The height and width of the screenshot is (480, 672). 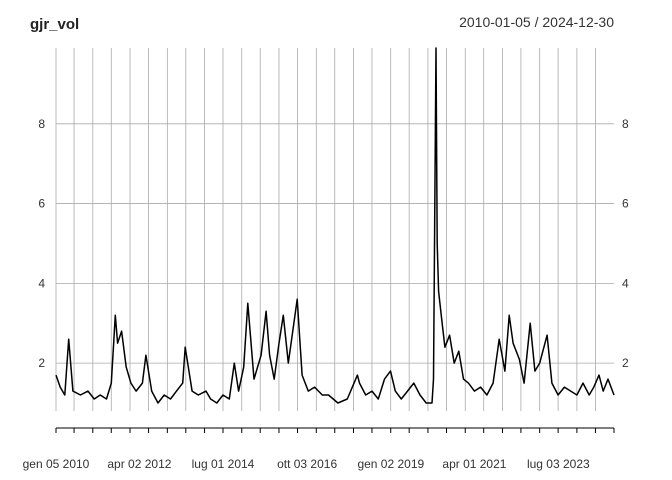 I want to click on chart-title: gjr_vol, so click(x=54, y=24).